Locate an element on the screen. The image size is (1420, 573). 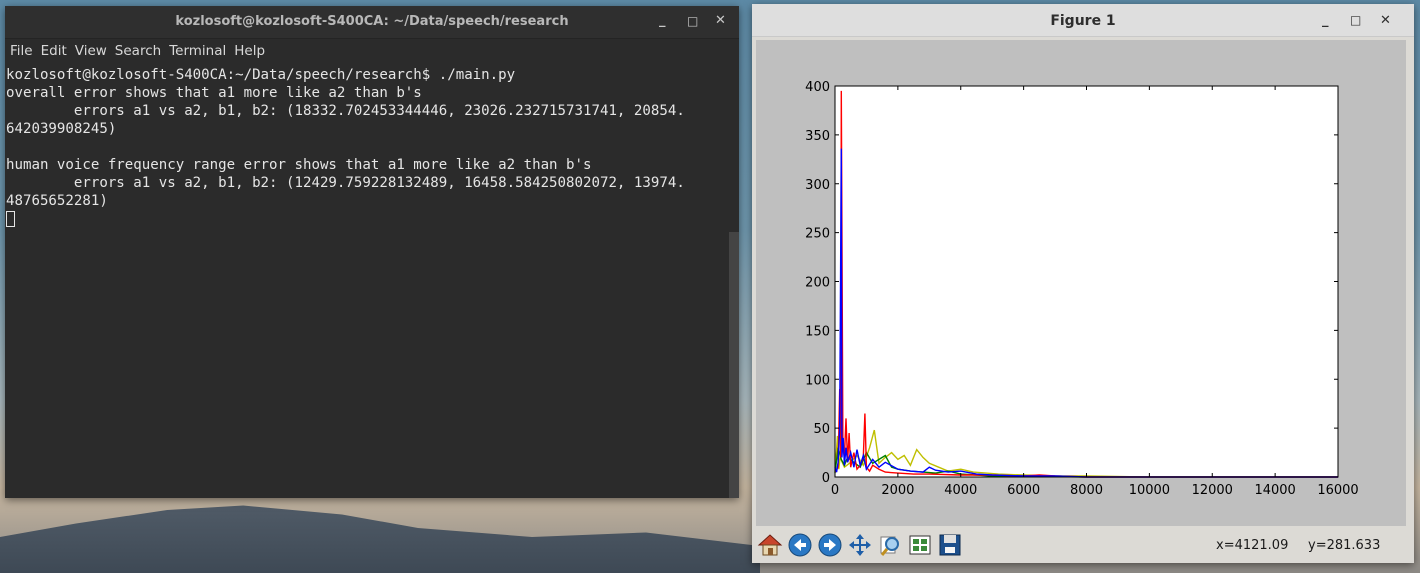
x-tick-label: 4000 is located at coordinates (960, 490).